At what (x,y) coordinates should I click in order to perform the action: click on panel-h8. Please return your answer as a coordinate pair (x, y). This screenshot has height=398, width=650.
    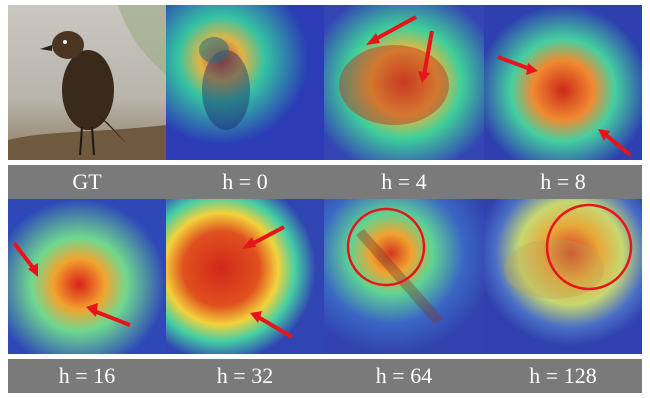
    Looking at the image, I should click on (563, 82).